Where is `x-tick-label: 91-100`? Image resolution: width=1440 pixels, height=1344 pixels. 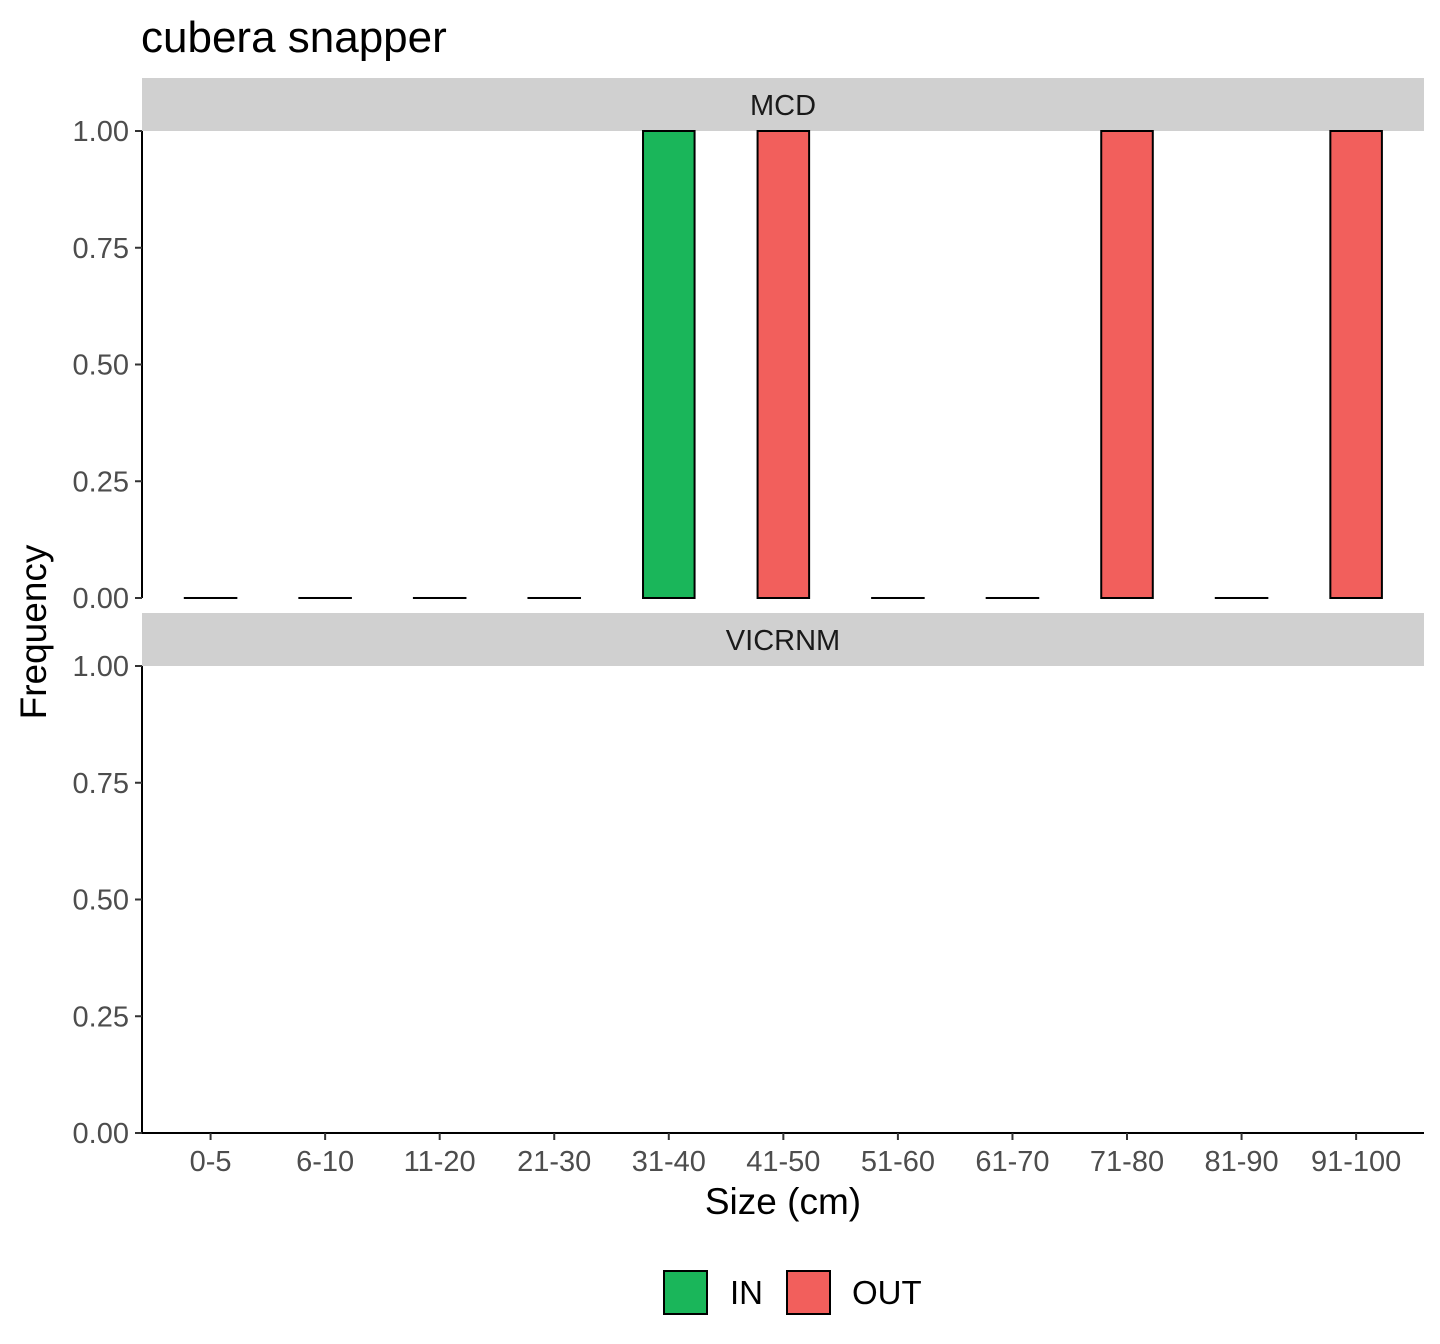 x-tick-label: 91-100 is located at coordinates (1356, 1162).